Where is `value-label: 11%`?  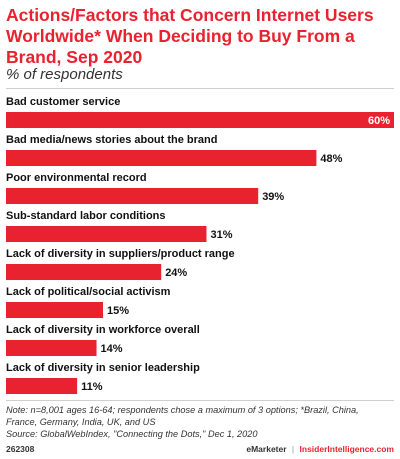
value-label: 11% is located at coordinates (92, 387).